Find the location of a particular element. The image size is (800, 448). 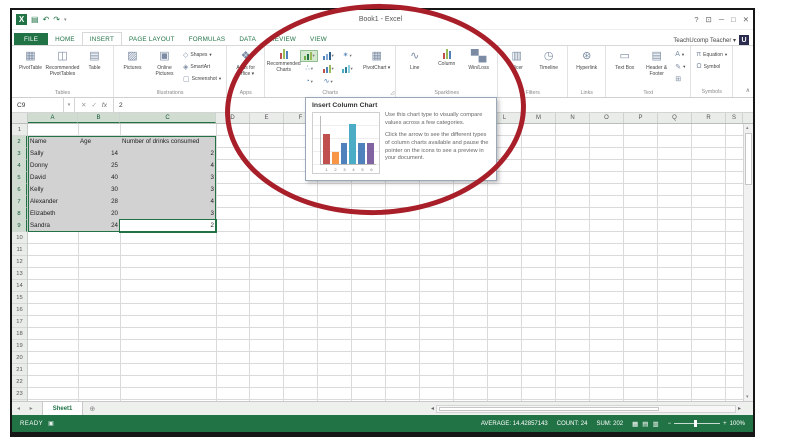

sheet-nav-arrows: ◂ ▸ is located at coordinates (27, 409).